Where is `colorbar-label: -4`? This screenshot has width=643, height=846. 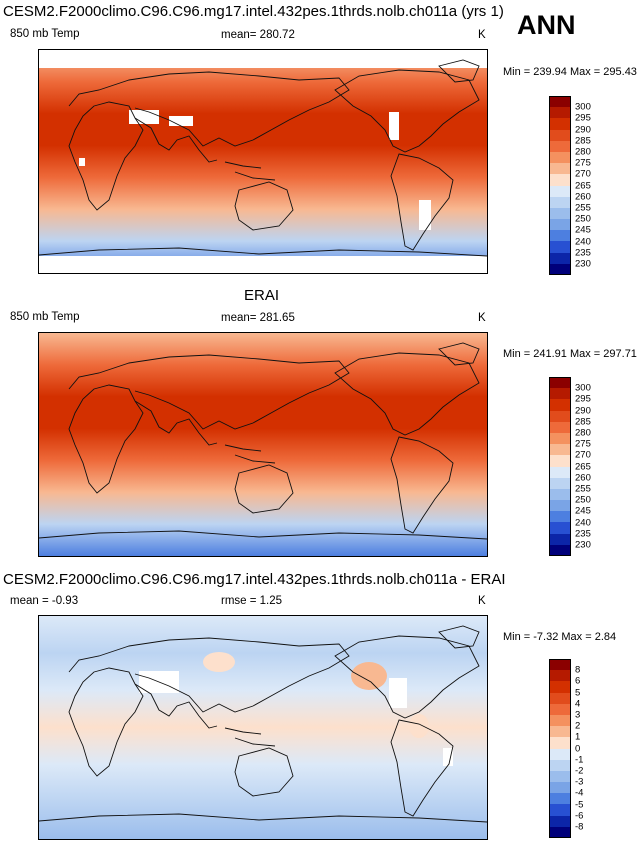 colorbar-label: -4 is located at coordinates (579, 793).